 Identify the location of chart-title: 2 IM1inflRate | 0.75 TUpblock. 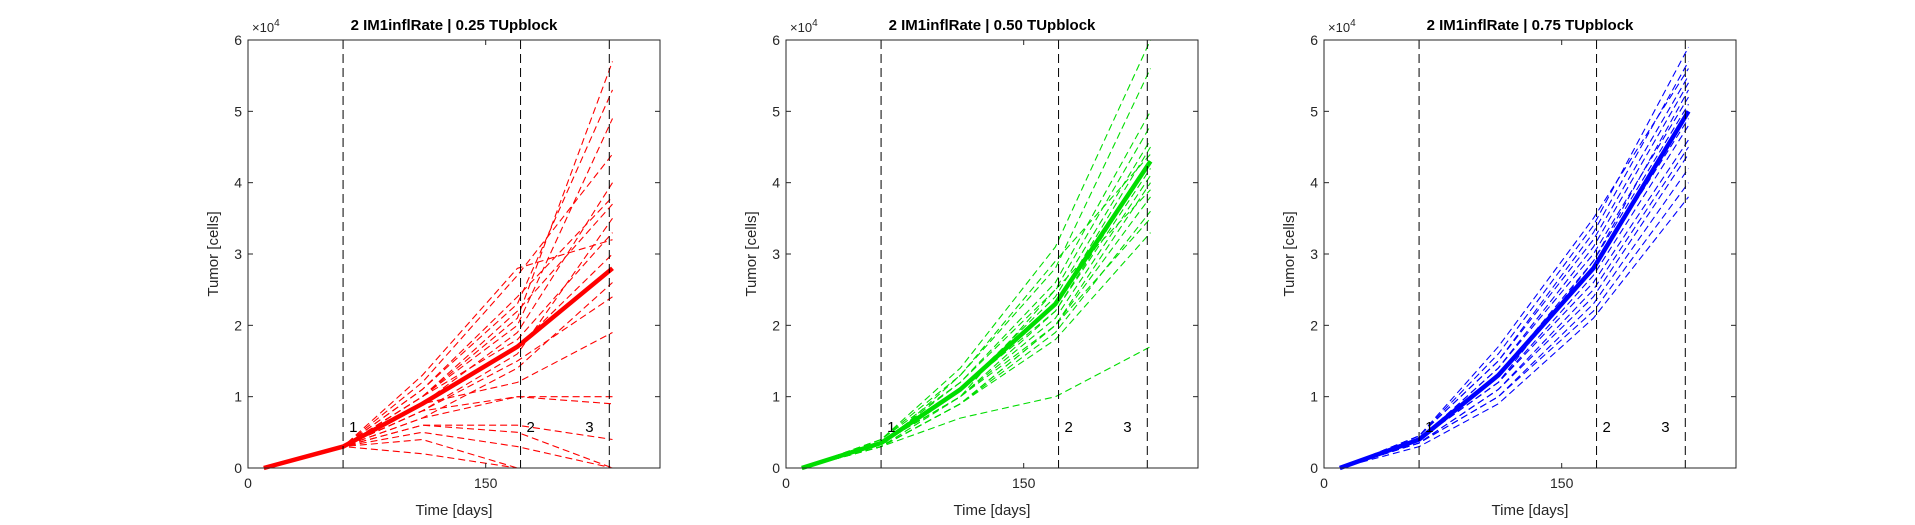
(1530, 25).